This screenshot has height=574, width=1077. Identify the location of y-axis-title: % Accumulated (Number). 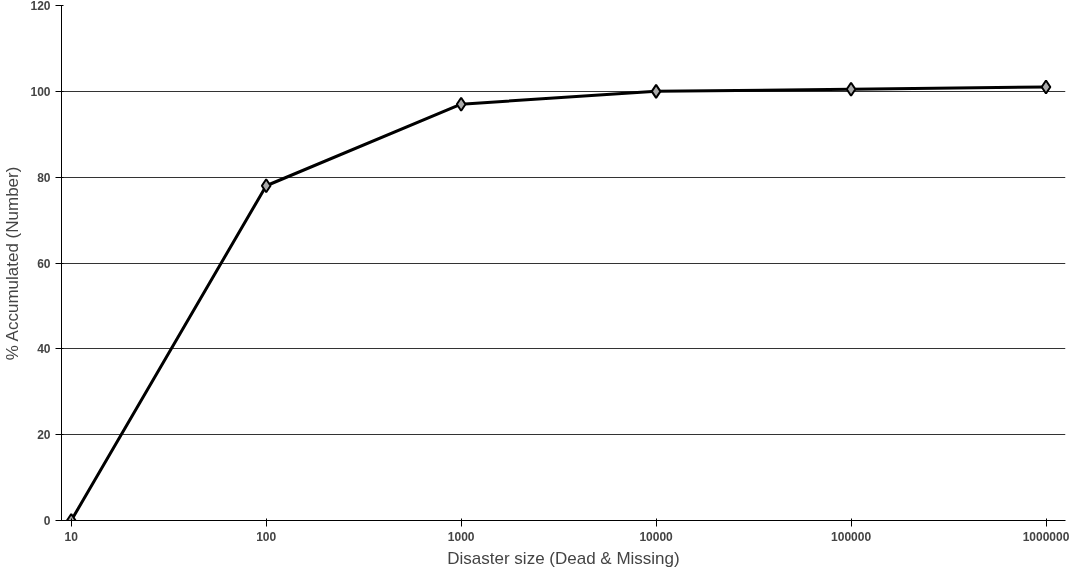
(13, 263).